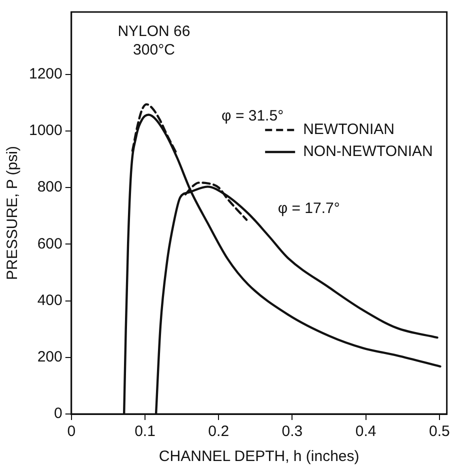 Image resolution: width=453 pixels, height=470 pixels. What do you see at coordinates (368, 151) in the screenshot?
I see `legend-label: NON-NEWTONIAN` at bounding box center [368, 151].